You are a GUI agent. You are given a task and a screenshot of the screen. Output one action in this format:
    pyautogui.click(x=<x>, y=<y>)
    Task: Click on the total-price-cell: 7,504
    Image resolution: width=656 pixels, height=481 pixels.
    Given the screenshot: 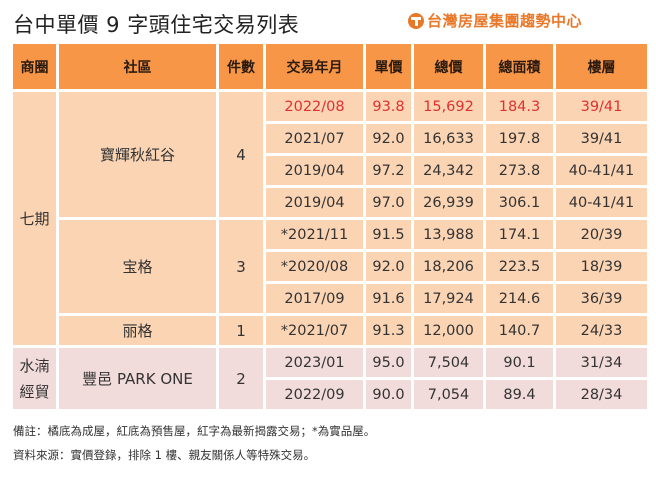 What is the action you would take?
    pyautogui.click(x=448, y=362)
    